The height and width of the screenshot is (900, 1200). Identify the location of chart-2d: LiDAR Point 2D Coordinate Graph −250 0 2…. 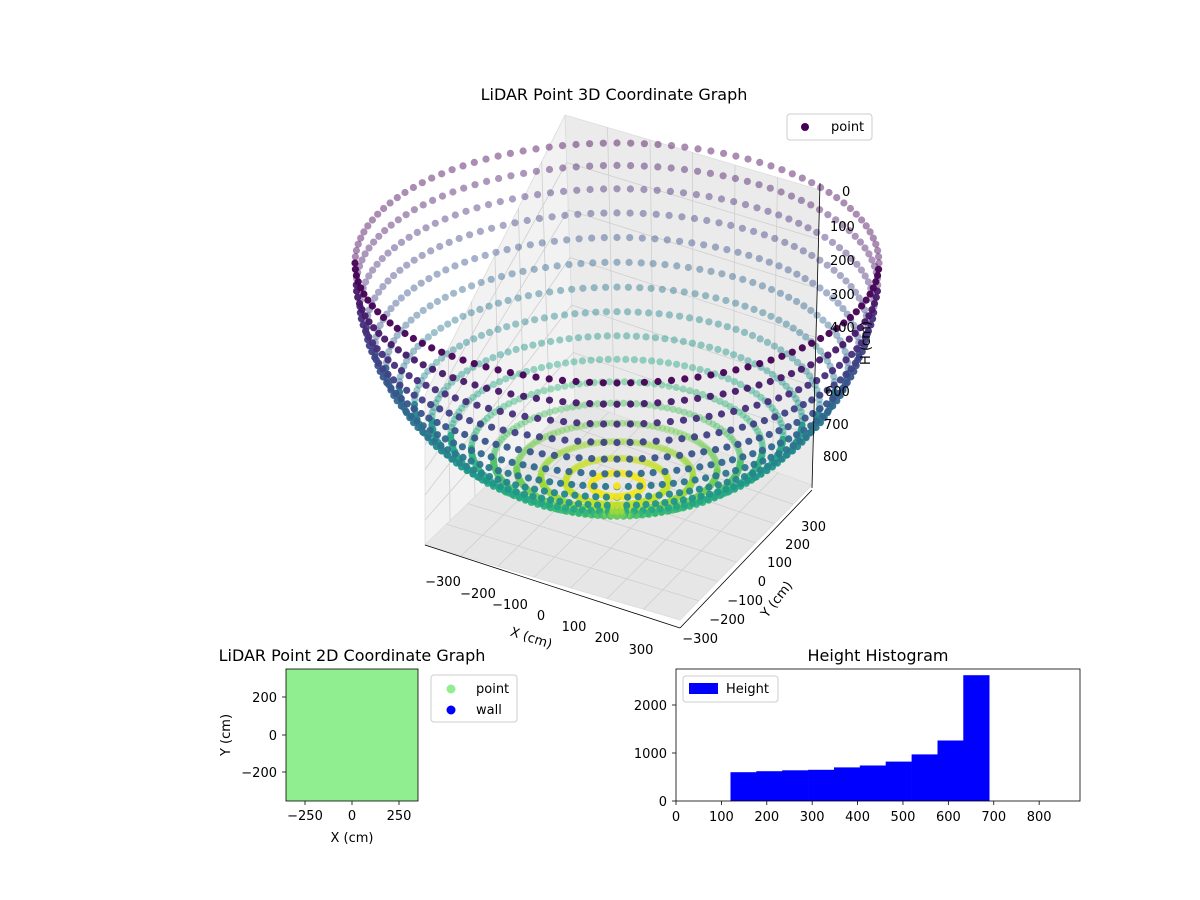
(368, 746).